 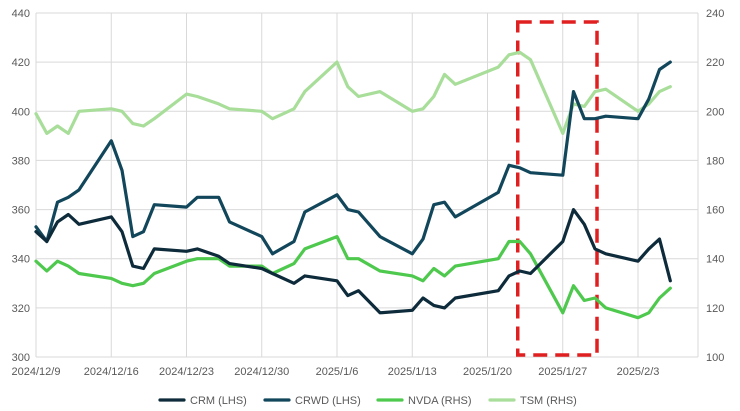 What do you see at coordinates (562, 372) in the screenshot?
I see `x-tick-label: 2025/1/27` at bounding box center [562, 372].